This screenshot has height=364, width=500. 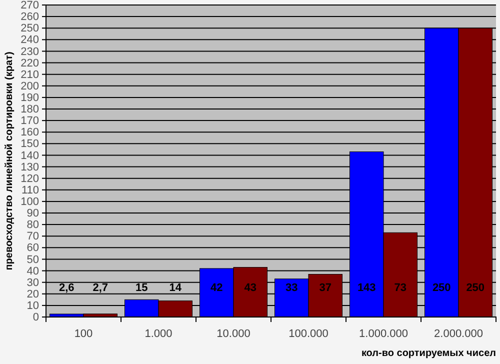 I want to click on y-axis-title: превосходство линейной сортировки (крат), so click(x=9, y=161).